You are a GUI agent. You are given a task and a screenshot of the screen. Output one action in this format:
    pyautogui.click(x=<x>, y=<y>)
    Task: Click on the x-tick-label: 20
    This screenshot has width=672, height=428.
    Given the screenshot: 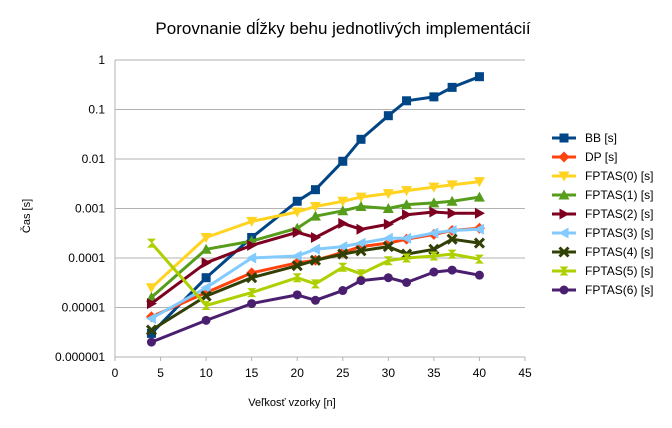 What is the action you would take?
    pyautogui.click(x=298, y=373)
    